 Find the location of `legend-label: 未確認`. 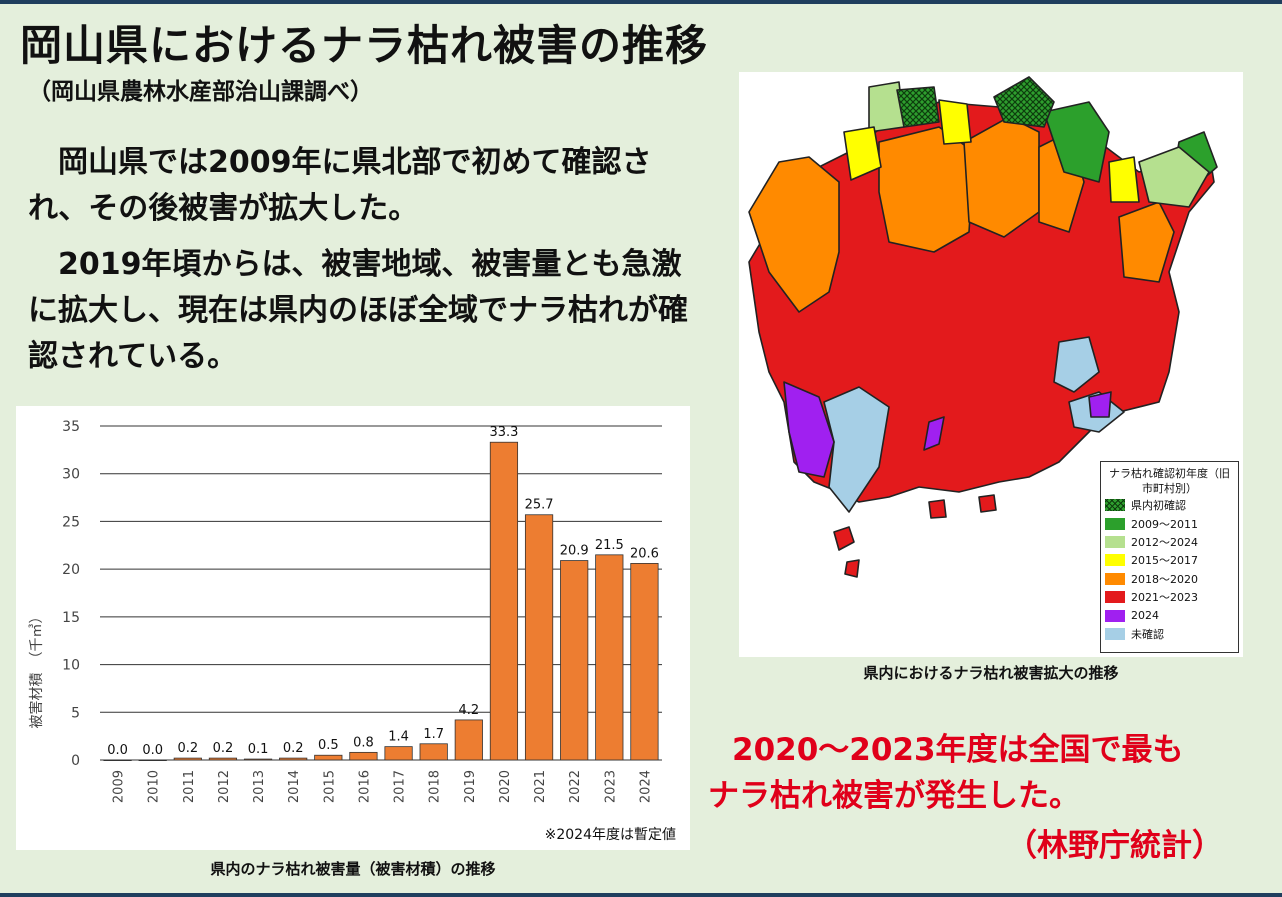

legend-label: 未確認 is located at coordinates (1147, 634).